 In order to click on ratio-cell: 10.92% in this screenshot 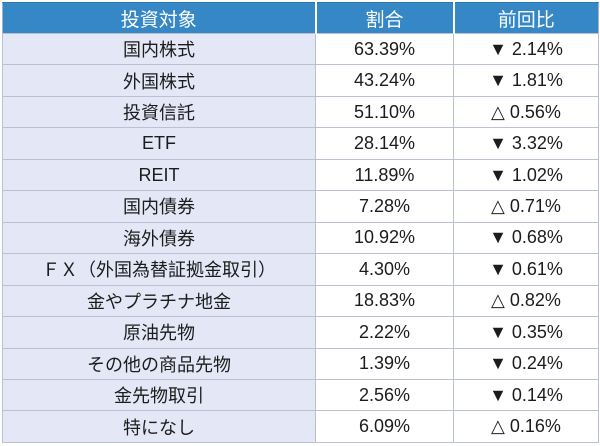, I will do `click(384, 238)`.